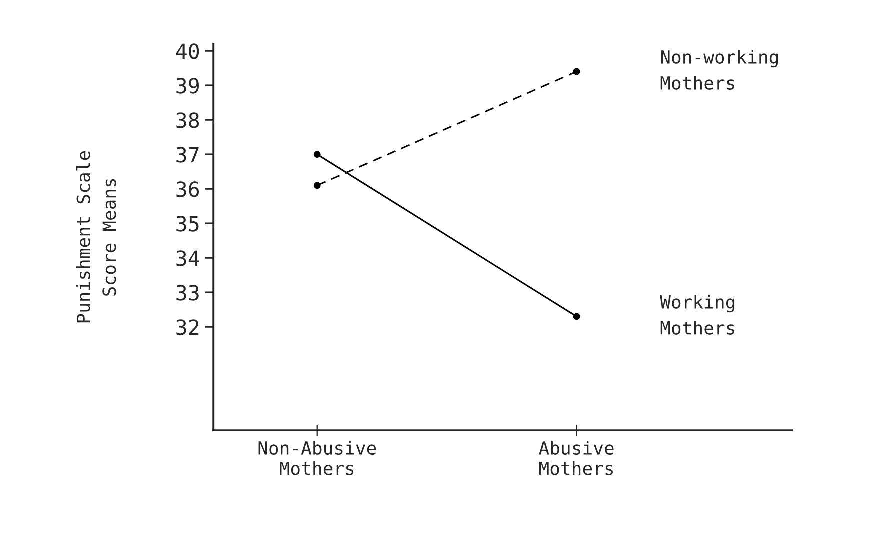 The image size is (890, 552). I want to click on y-tick-label: 37, so click(187, 155).